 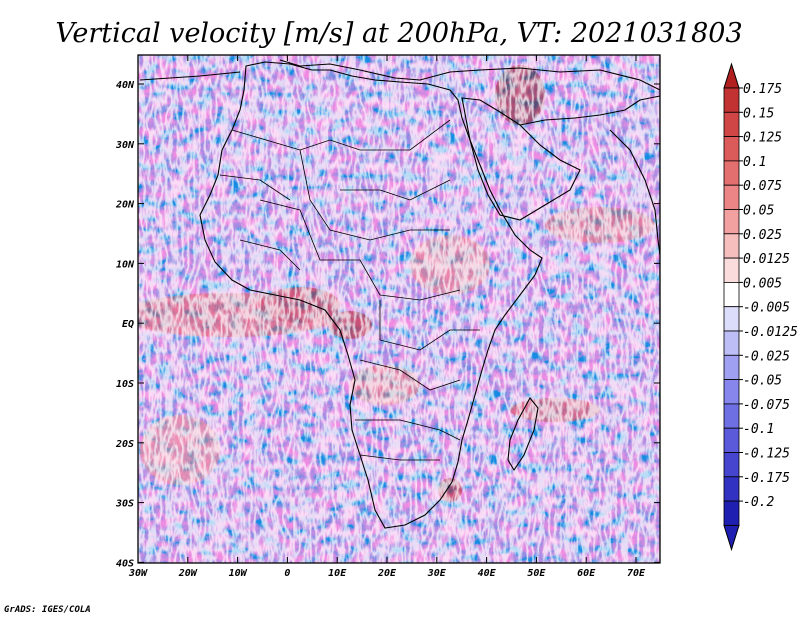 What do you see at coordinates (758, 502) in the screenshot?
I see `colorbar-label: -0.2` at bounding box center [758, 502].